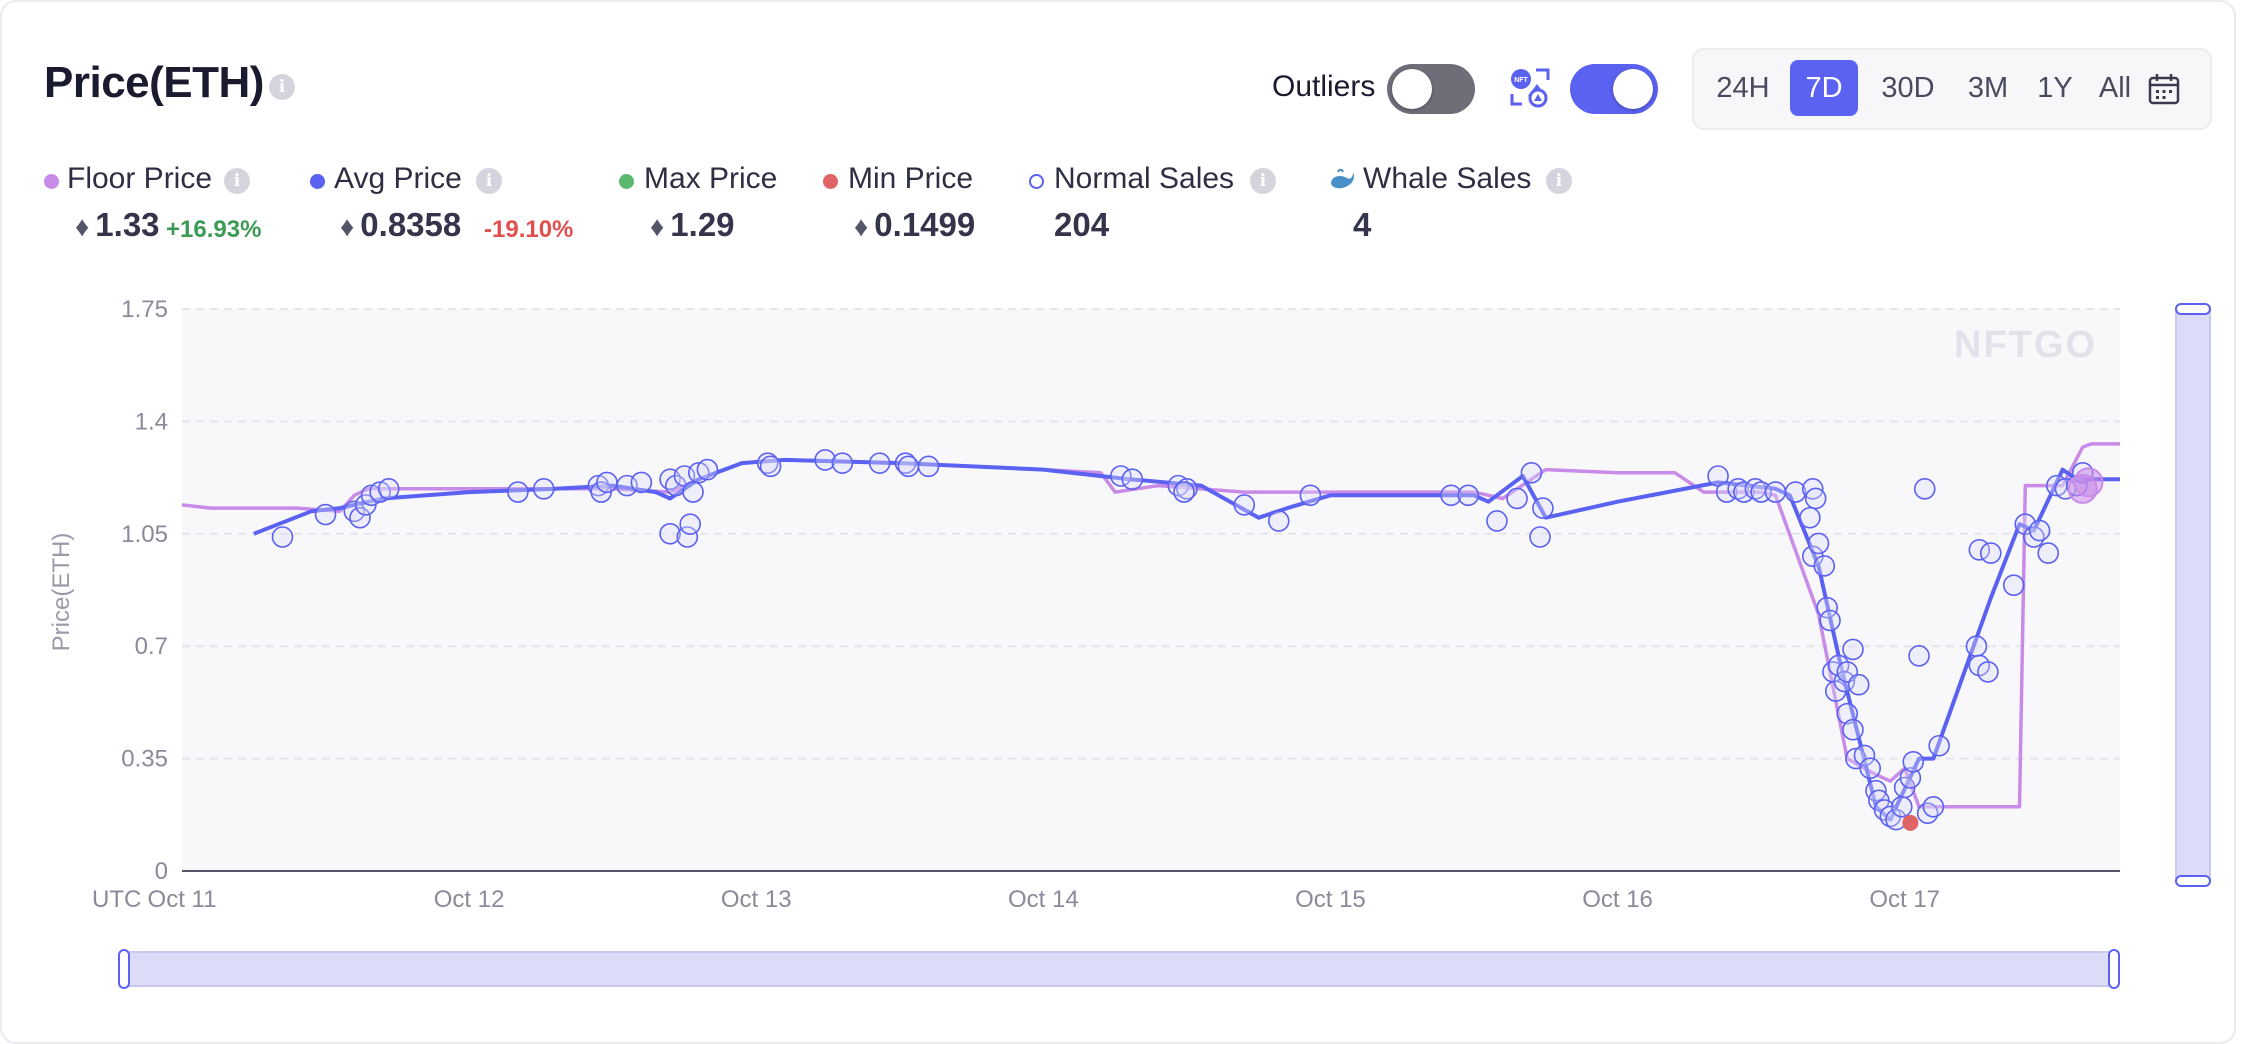 This screenshot has height=1044, width=2264. I want to click on outliers-toggle, so click(1431, 89).